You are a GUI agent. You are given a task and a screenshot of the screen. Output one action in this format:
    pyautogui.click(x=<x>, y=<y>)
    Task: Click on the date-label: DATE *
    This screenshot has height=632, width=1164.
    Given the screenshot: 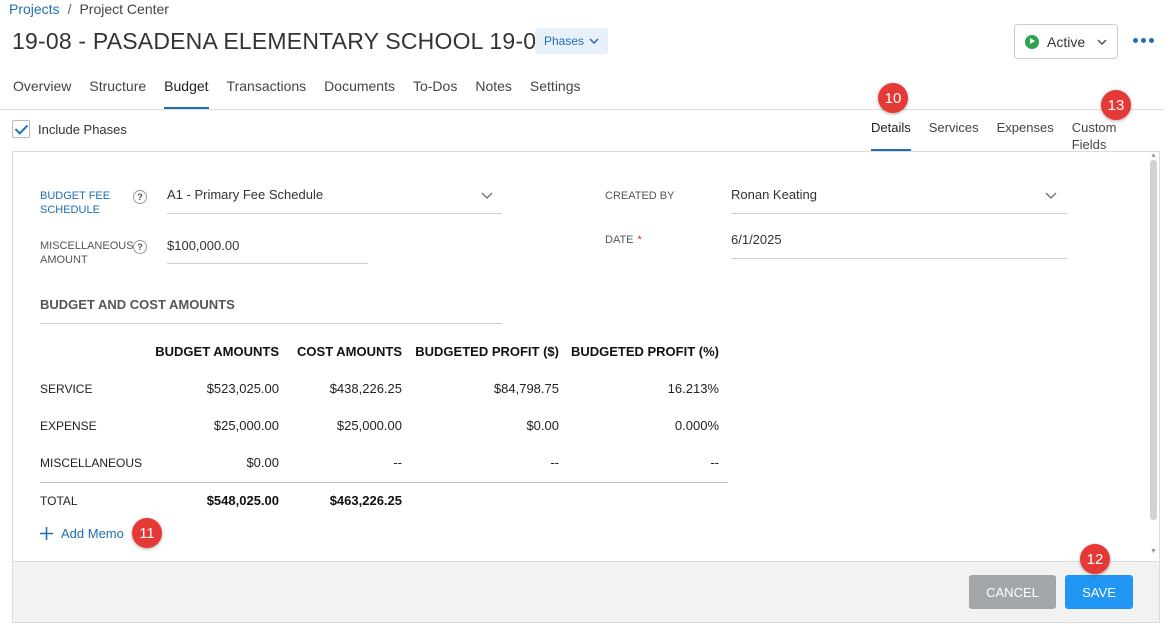 What is the action you would take?
    pyautogui.click(x=623, y=240)
    